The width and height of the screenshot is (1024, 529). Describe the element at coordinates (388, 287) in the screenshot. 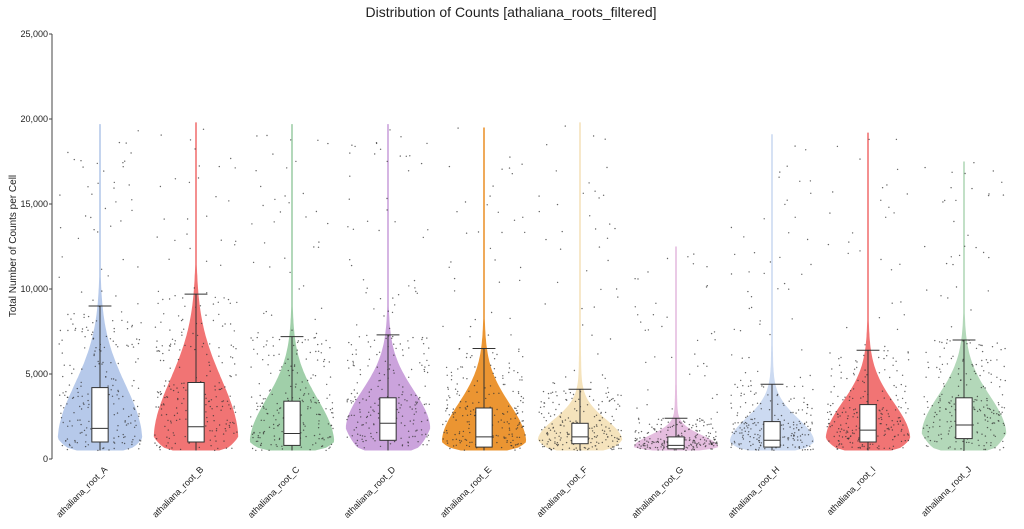

I see `violin-group` at that location.